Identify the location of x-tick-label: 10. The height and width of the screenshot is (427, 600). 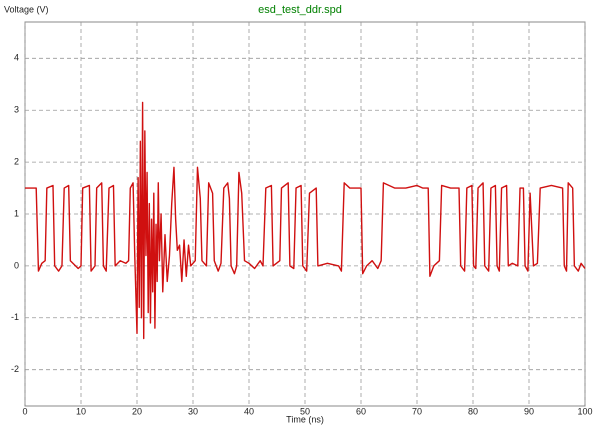
(81, 411).